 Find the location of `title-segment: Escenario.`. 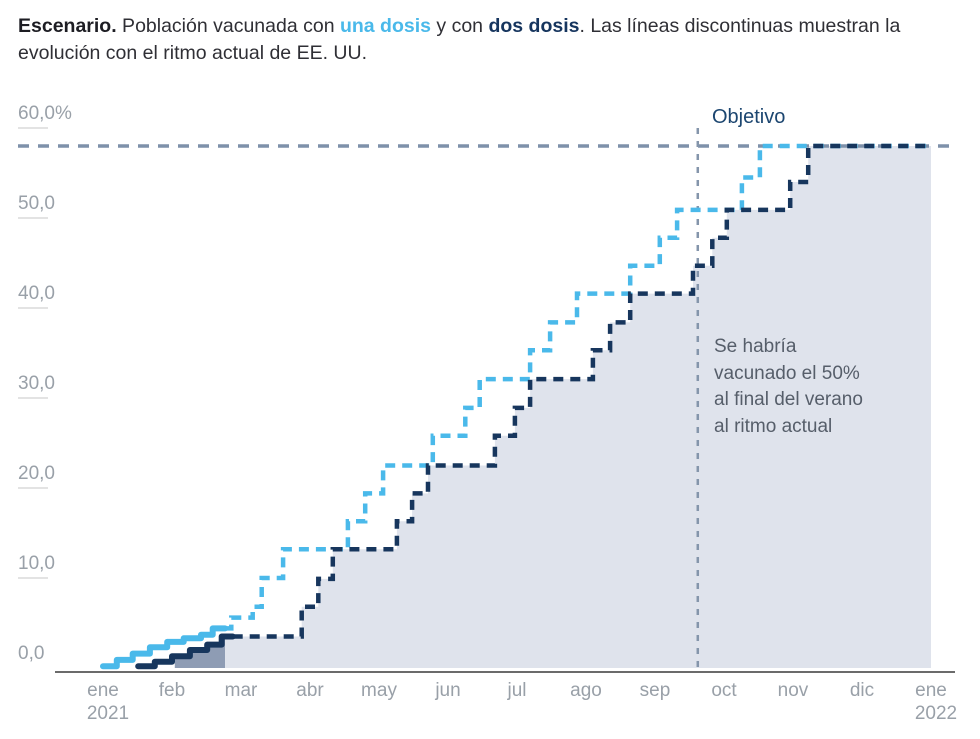

title-segment: Escenario. is located at coordinates (67, 26).